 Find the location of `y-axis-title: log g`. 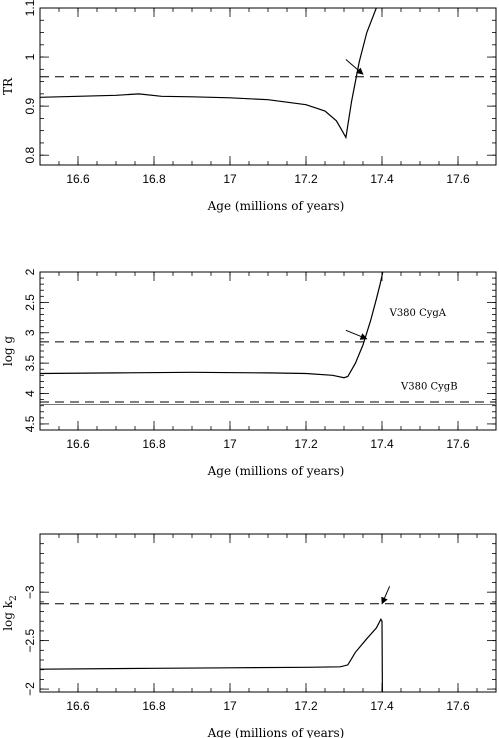

y-axis-title: log g is located at coordinates (8, 351).